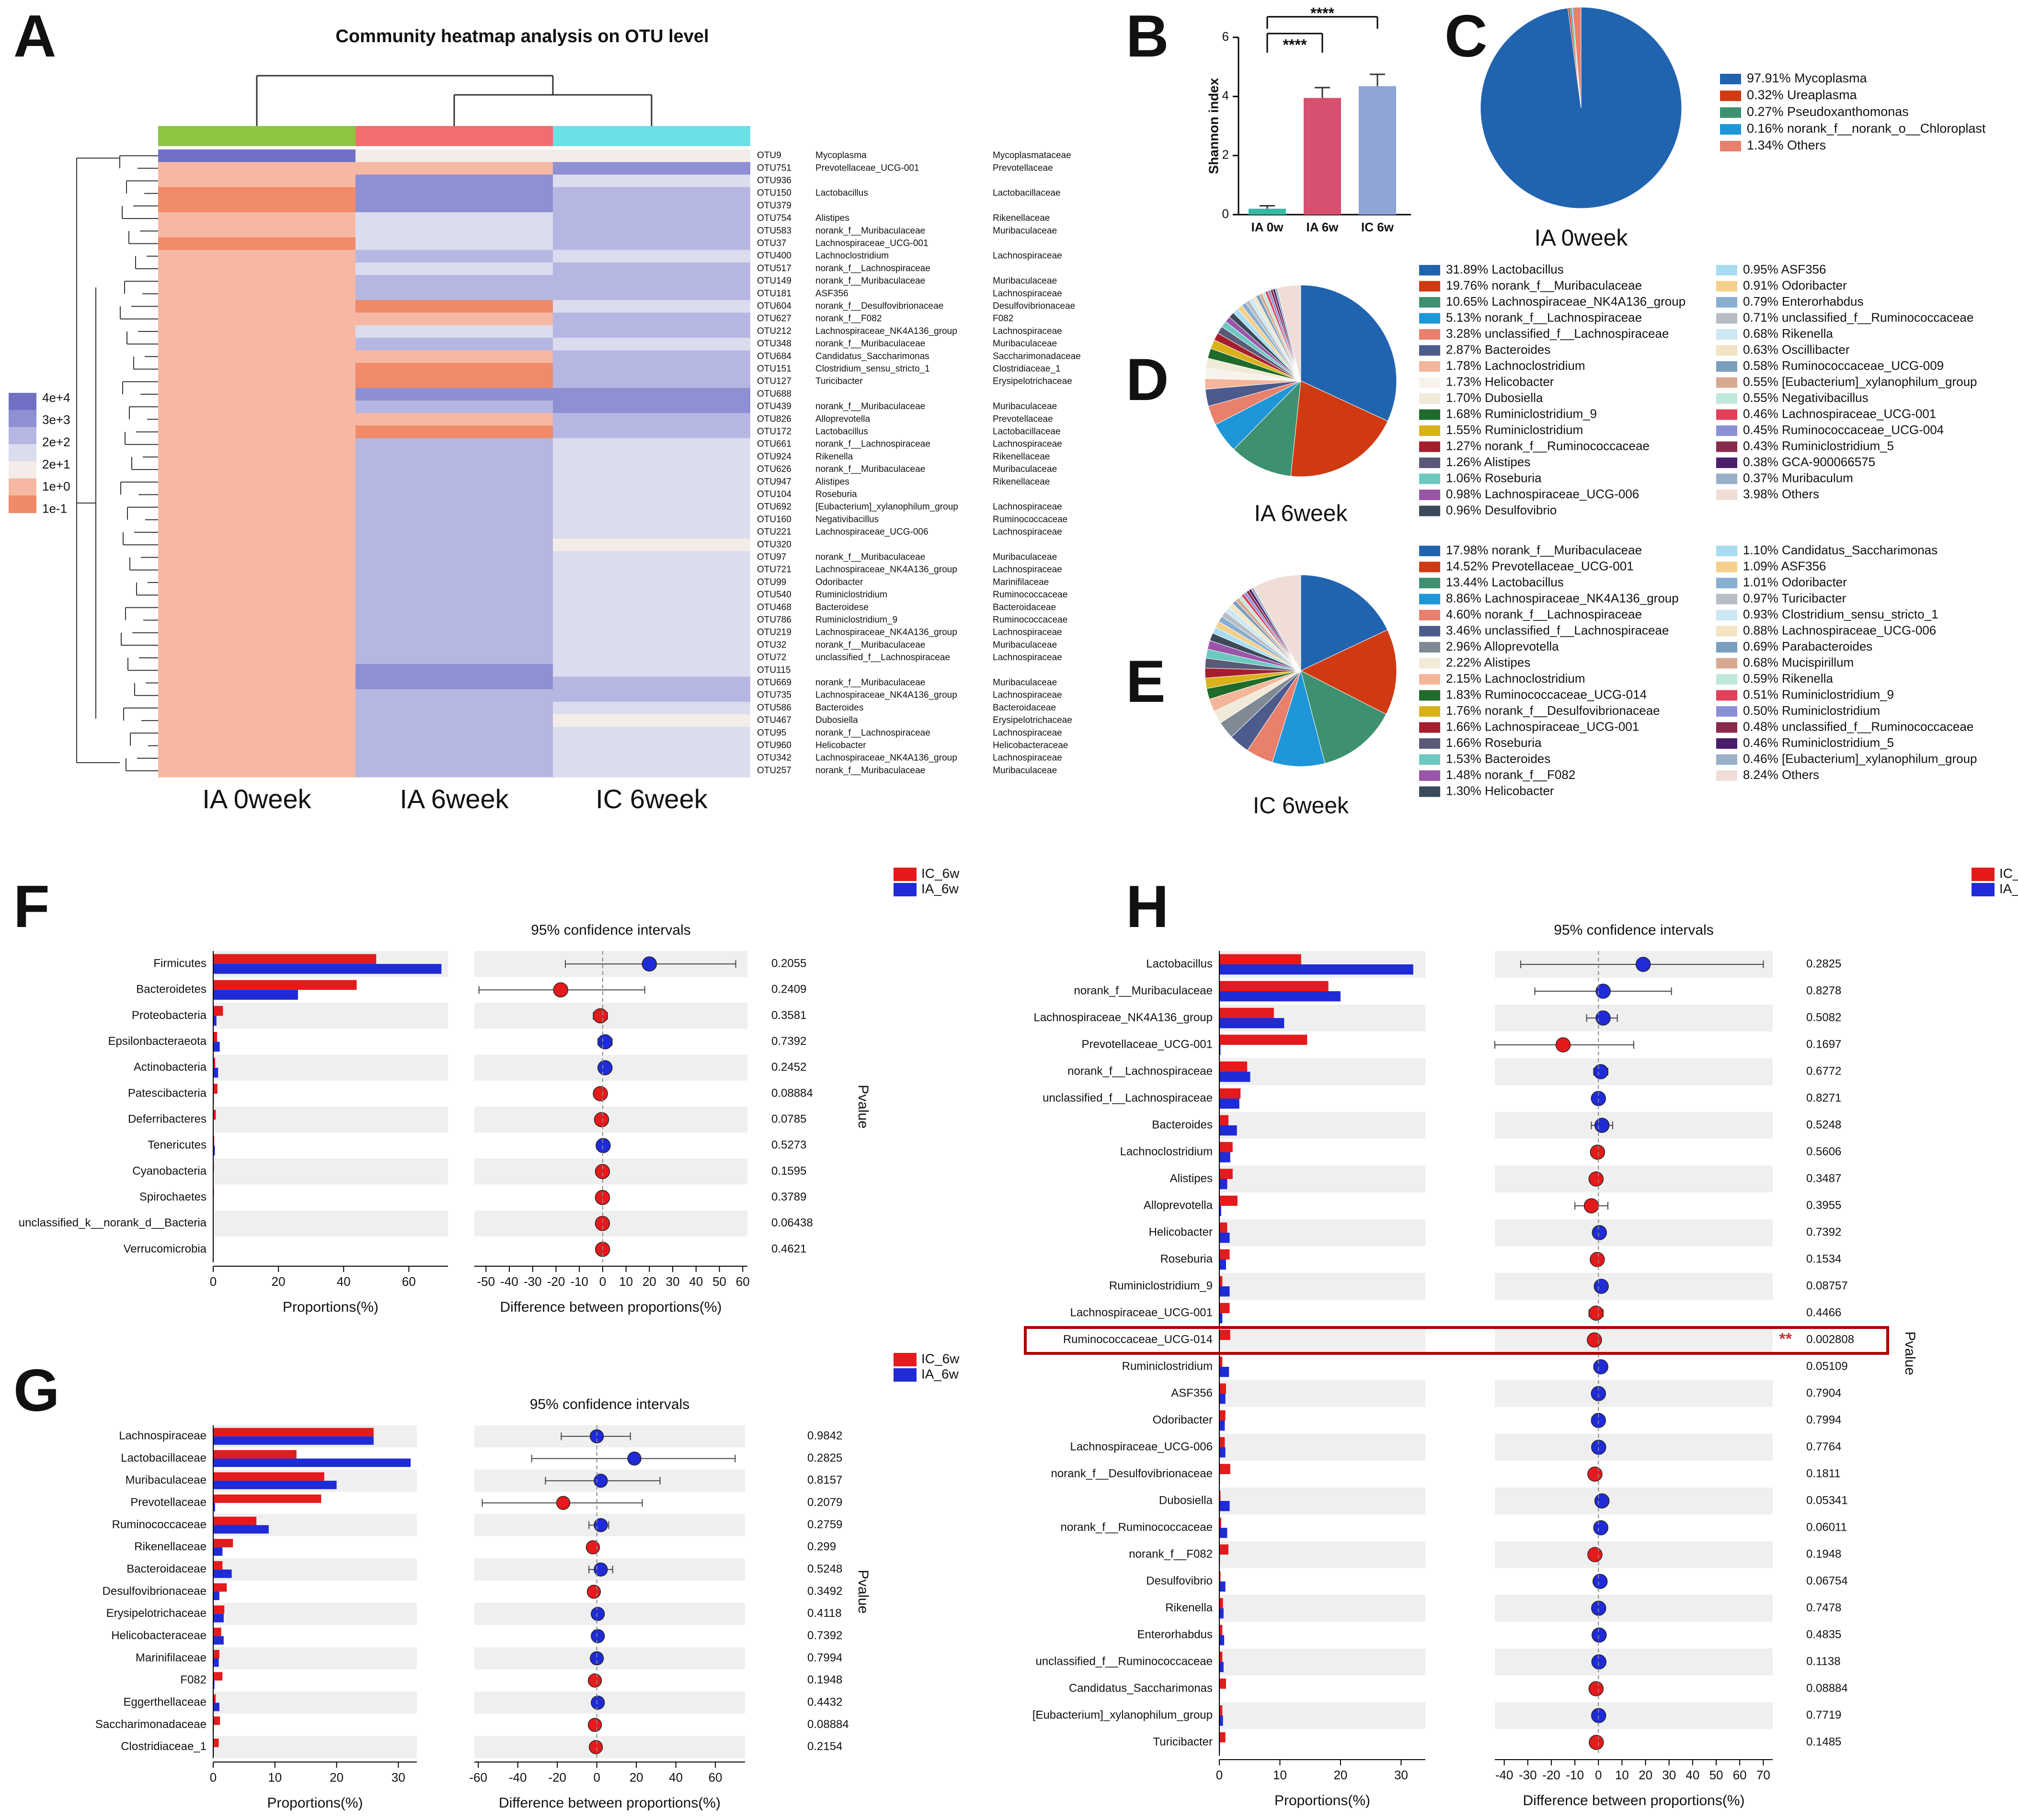 The height and width of the screenshot is (1820, 2018). Describe the element at coordinates (872, 369) in the screenshot. I see `genus-label: Clostridium_sensu_stricto_1` at that location.